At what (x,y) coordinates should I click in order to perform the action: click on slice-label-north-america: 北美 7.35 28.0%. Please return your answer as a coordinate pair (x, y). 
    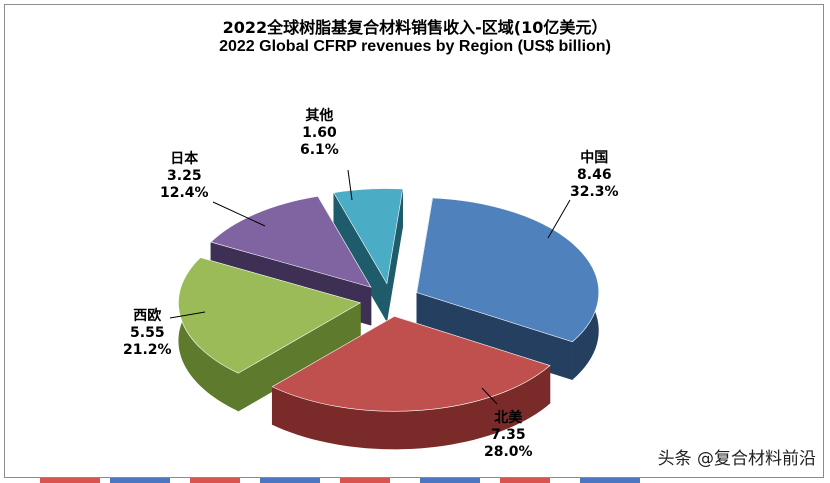
    Looking at the image, I should click on (508, 435).